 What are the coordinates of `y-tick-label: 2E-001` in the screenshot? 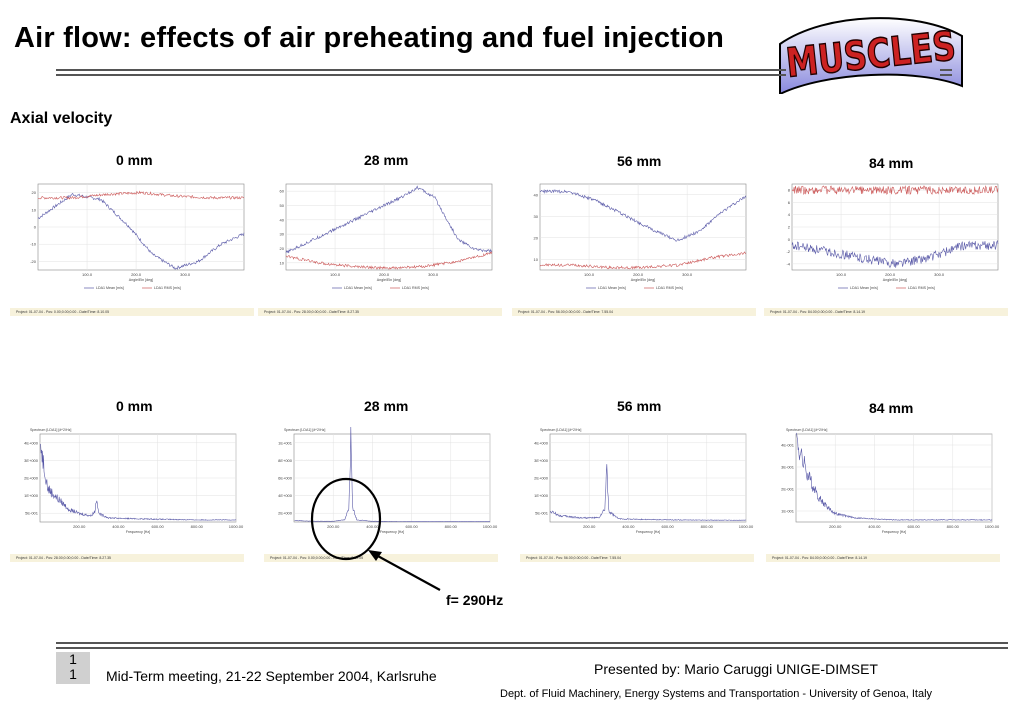 It's located at (788, 489).